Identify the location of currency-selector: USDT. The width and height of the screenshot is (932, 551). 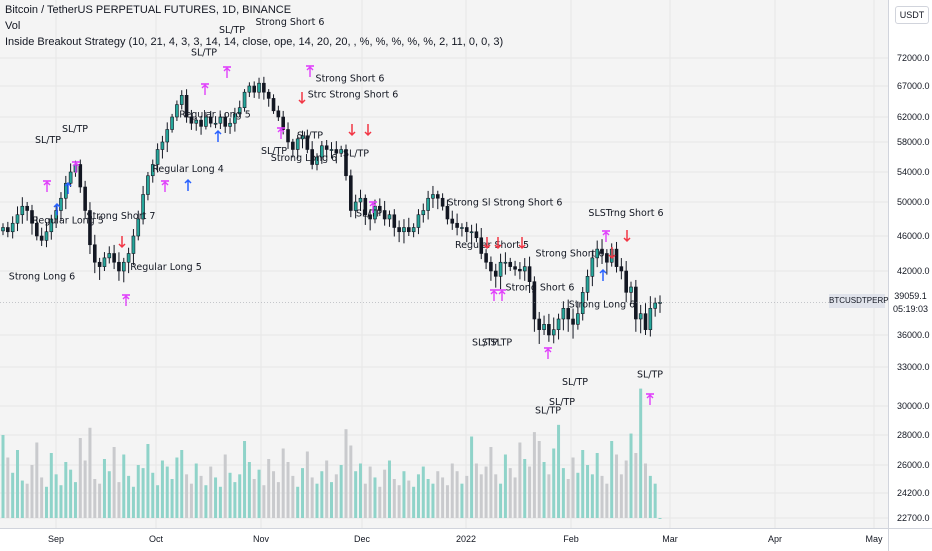
(912, 15).